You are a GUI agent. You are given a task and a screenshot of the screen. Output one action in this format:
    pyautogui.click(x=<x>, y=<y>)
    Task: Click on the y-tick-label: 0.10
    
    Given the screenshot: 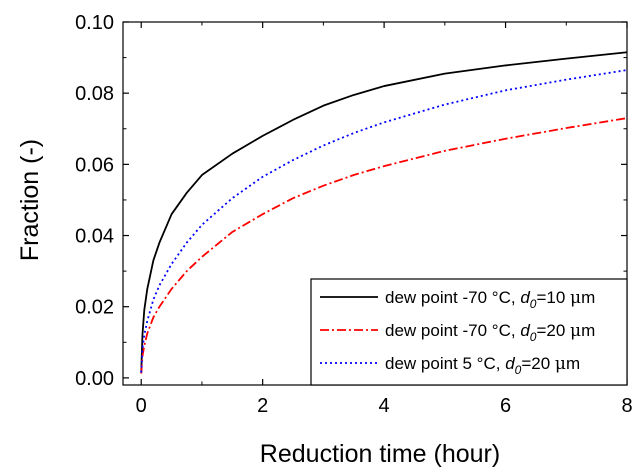 What is the action you would take?
    pyautogui.click(x=94, y=23)
    